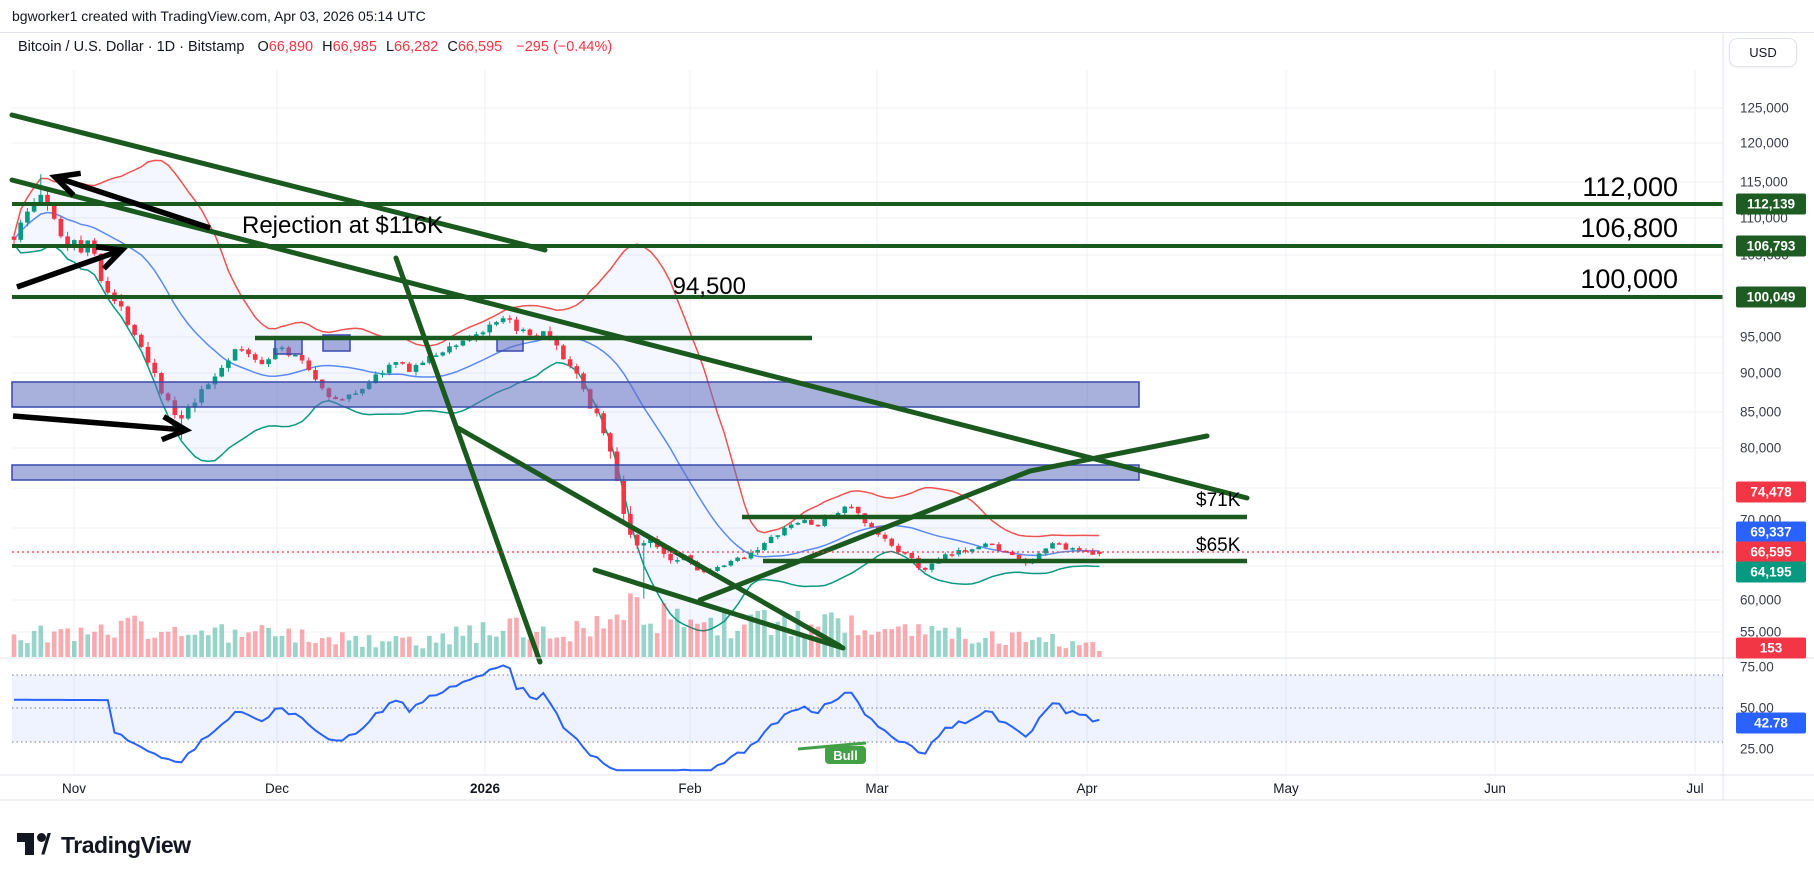 Image resolution: width=1814 pixels, height=887 pixels. Describe the element at coordinates (564, 47) in the screenshot. I see `change-value: −295 (−0.44%)` at that location.